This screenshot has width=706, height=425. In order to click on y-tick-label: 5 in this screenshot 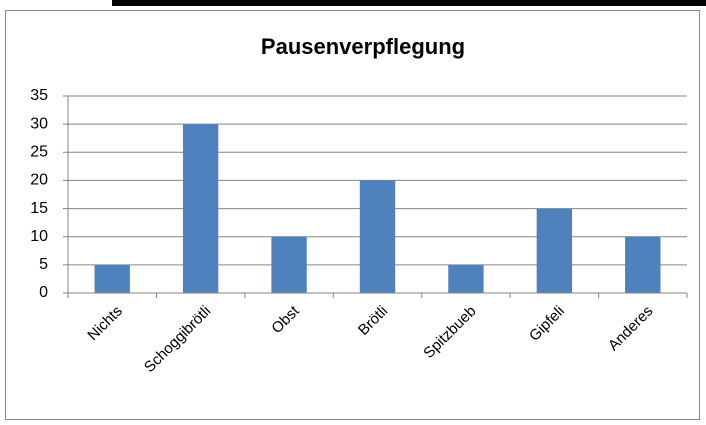, I will do `click(43, 264)`.